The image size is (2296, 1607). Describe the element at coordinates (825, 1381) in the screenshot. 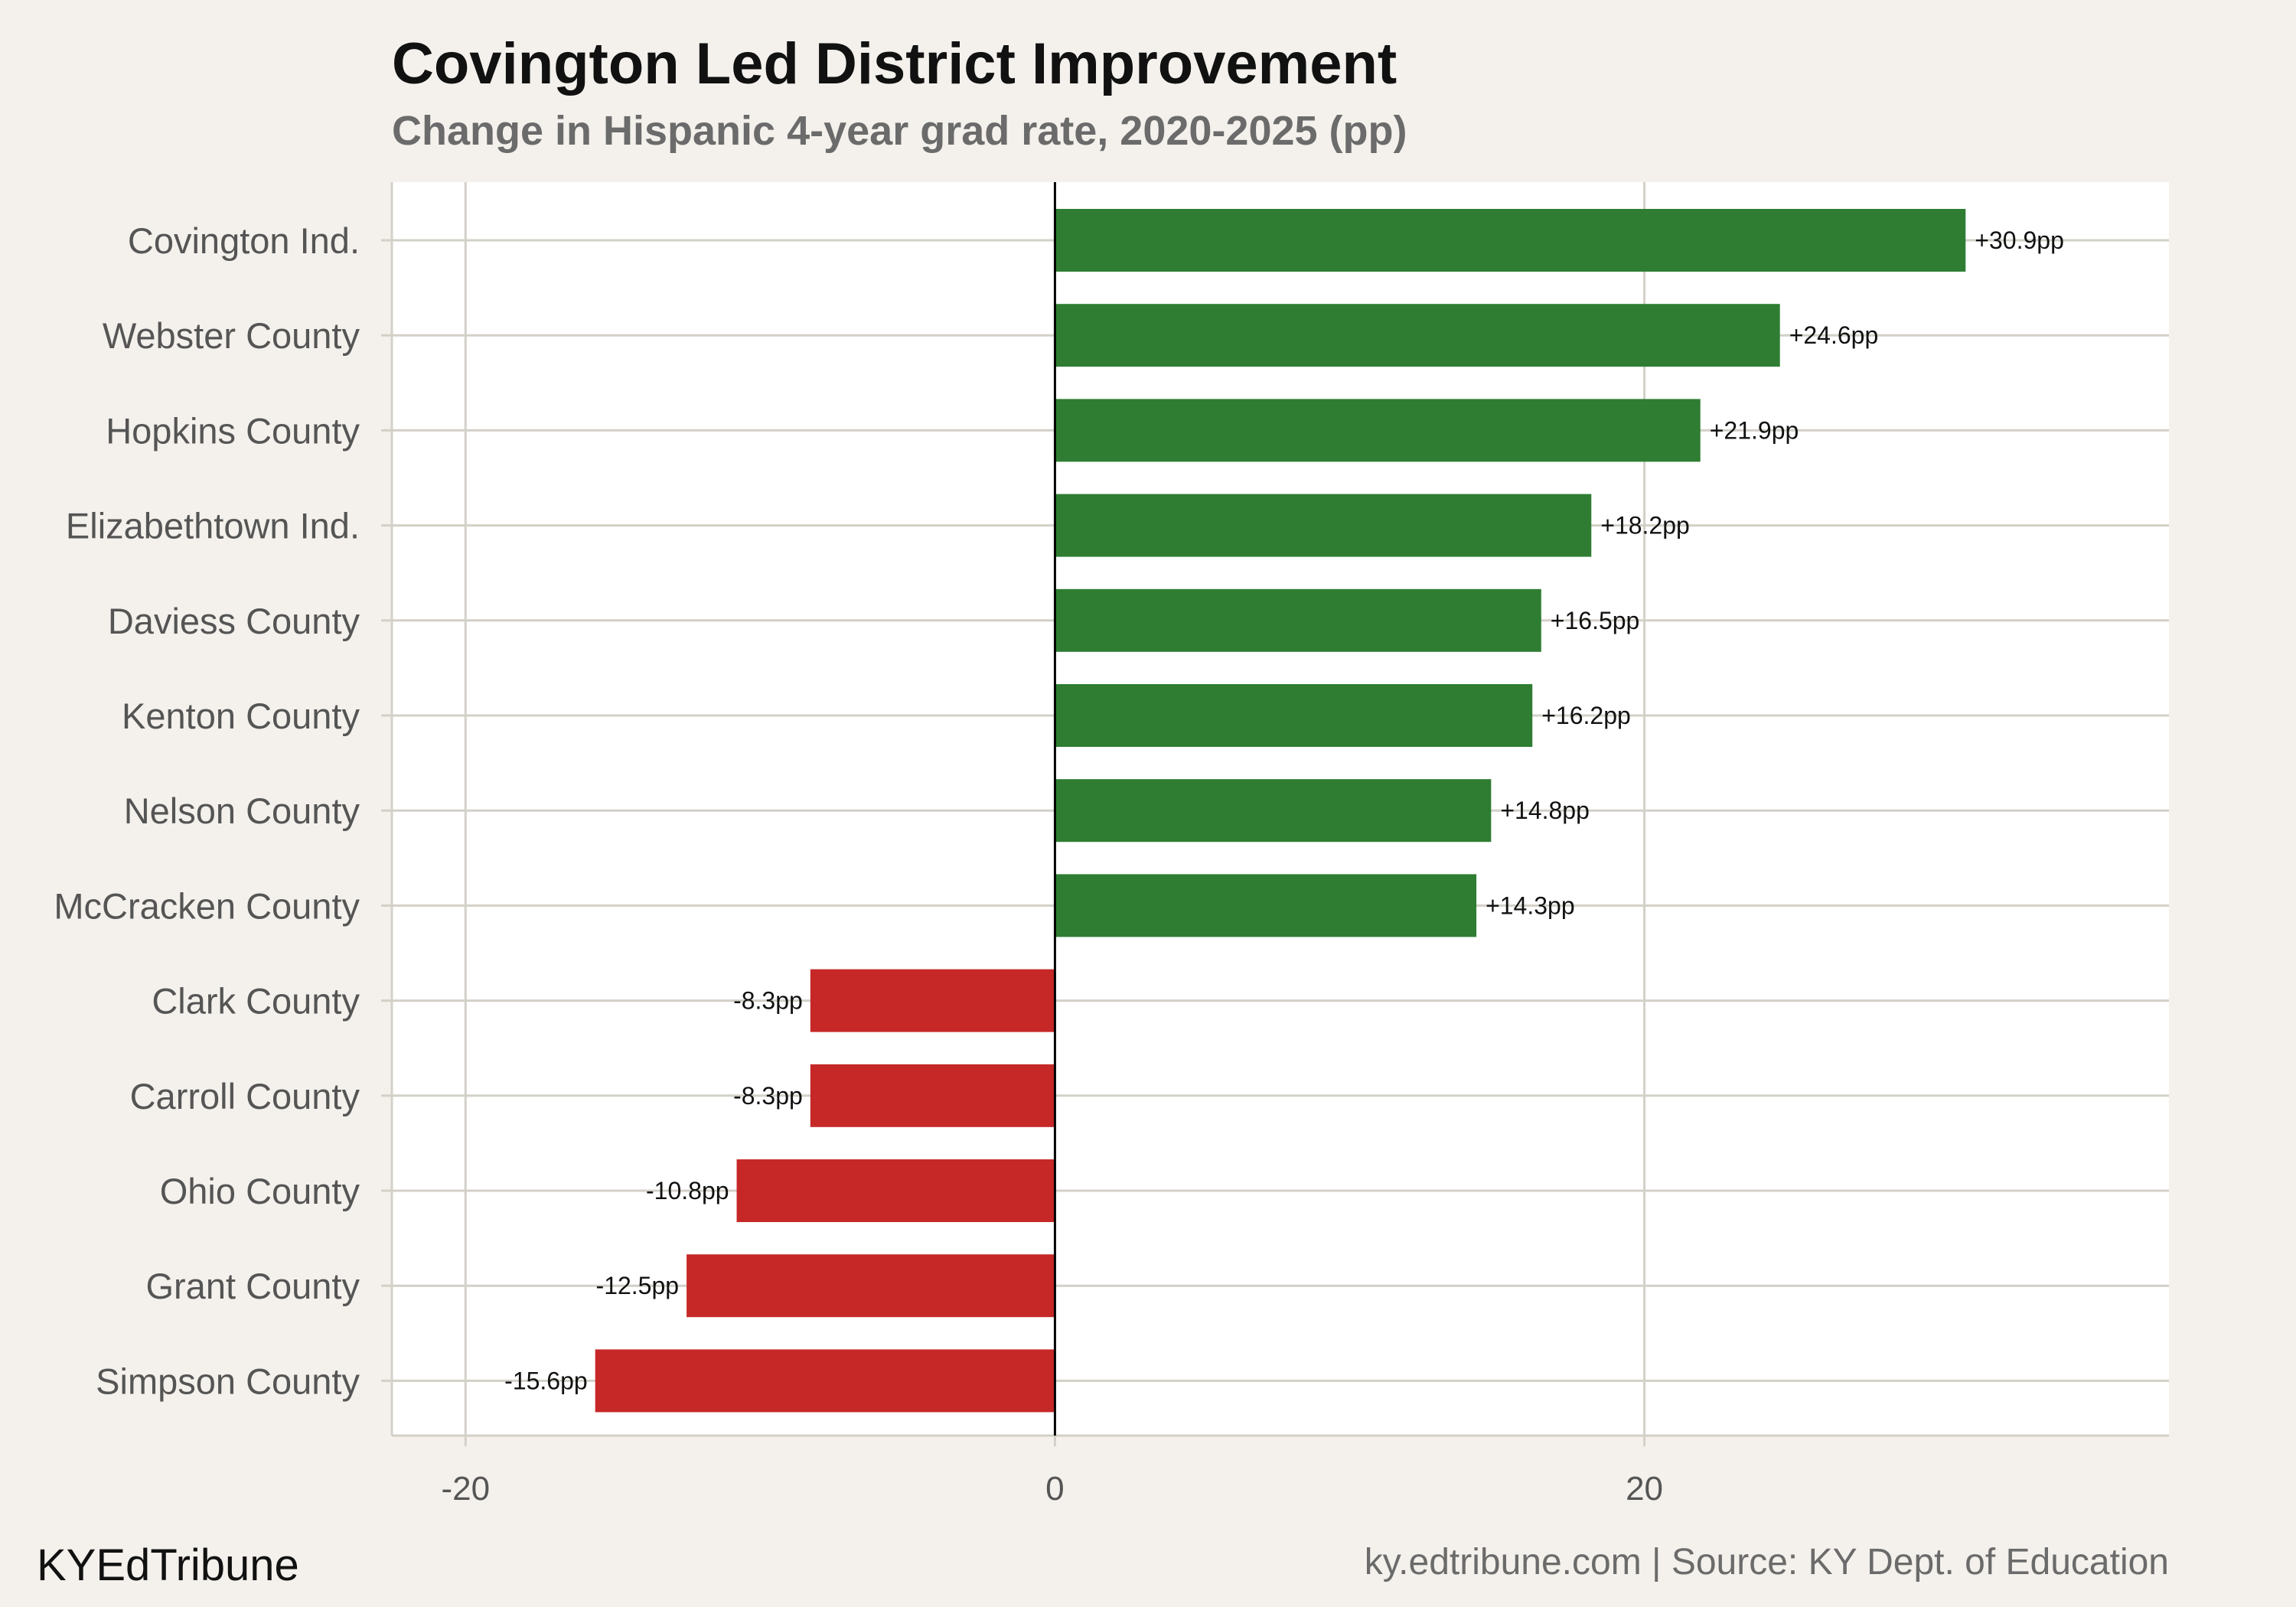

I see `bar-simpson-county` at that location.